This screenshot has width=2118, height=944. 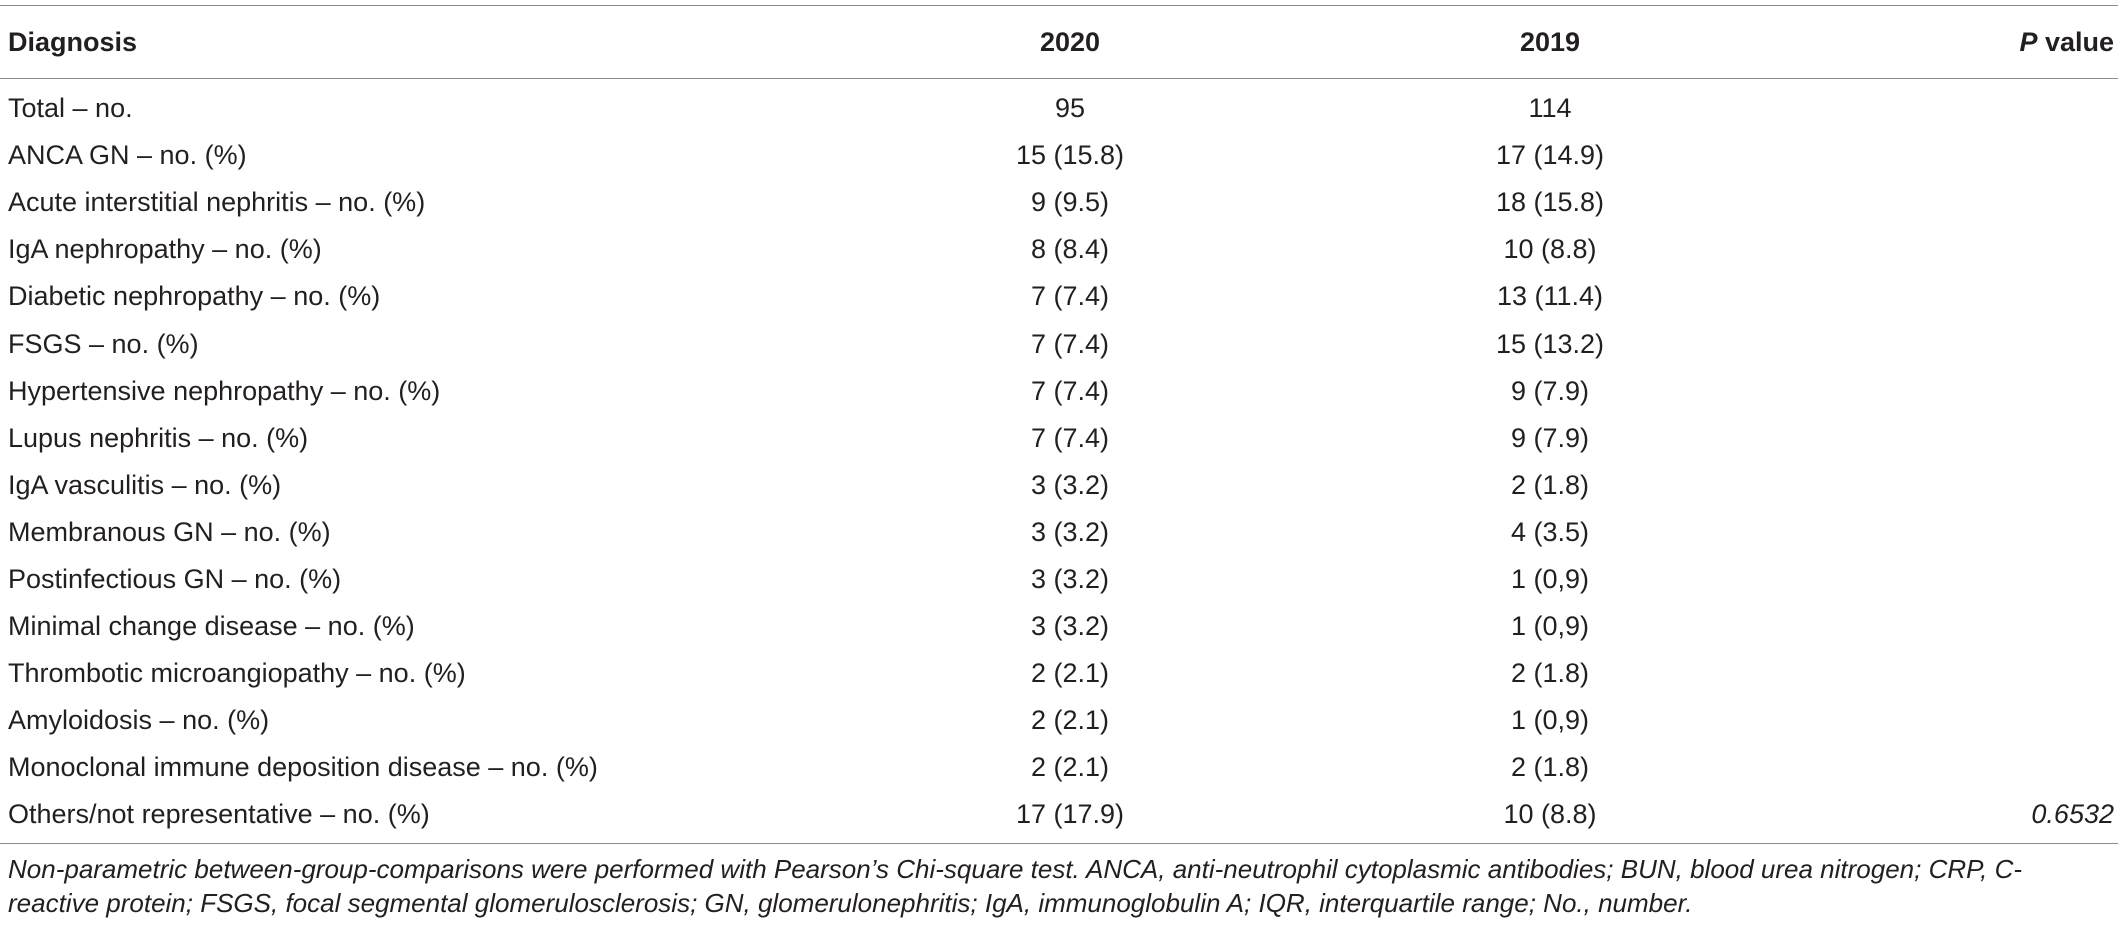 I want to click on cell-diagnosis: Total – no., so click(x=70, y=108).